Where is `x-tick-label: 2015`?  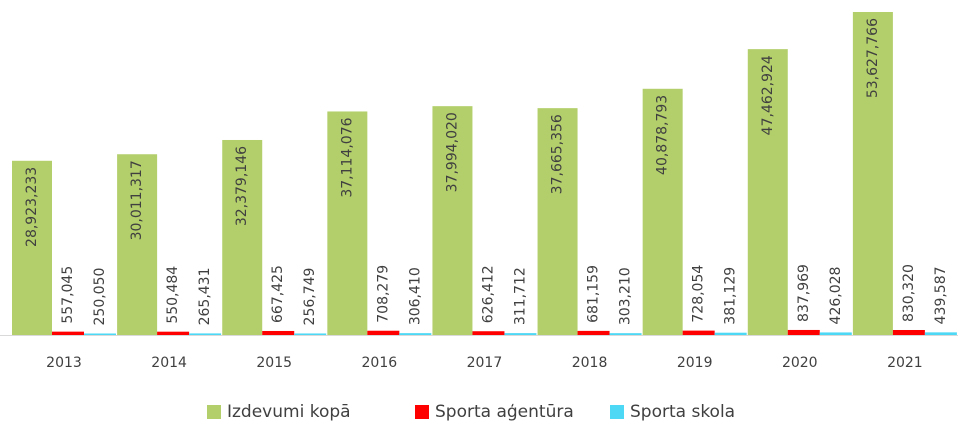 x-tick-label: 2015 is located at coordinates (274, 363).